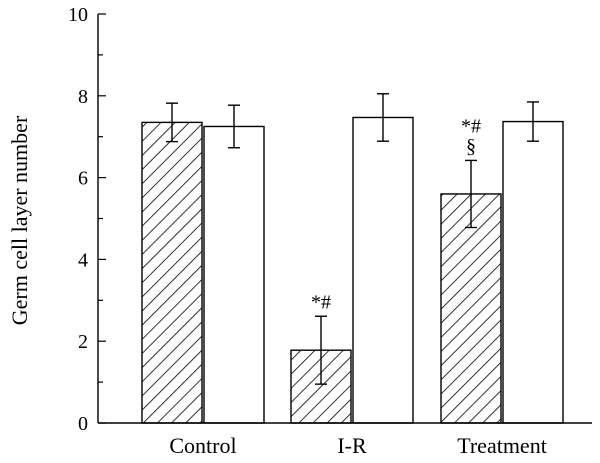 The height and width of the screenshot is (463, 600). What do you see at coordinates (83, 179) in the screenshot?
I see `y-tick-label: 6` at bounding box center [83, 179].